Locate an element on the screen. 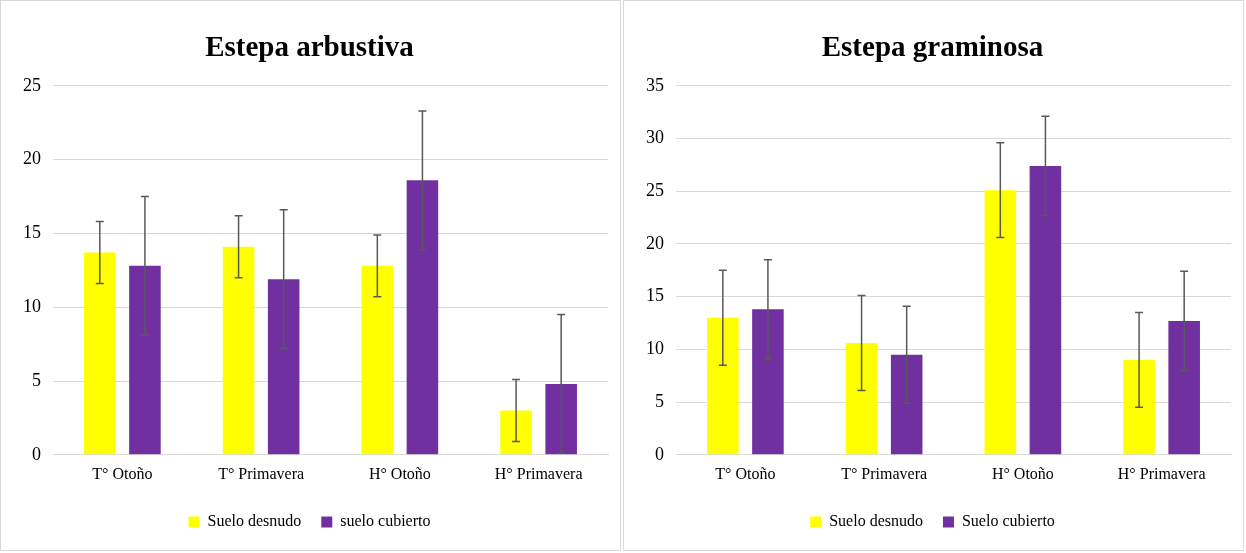  chart-title: Estepa arbustiva is located at coordinates (310, 45).